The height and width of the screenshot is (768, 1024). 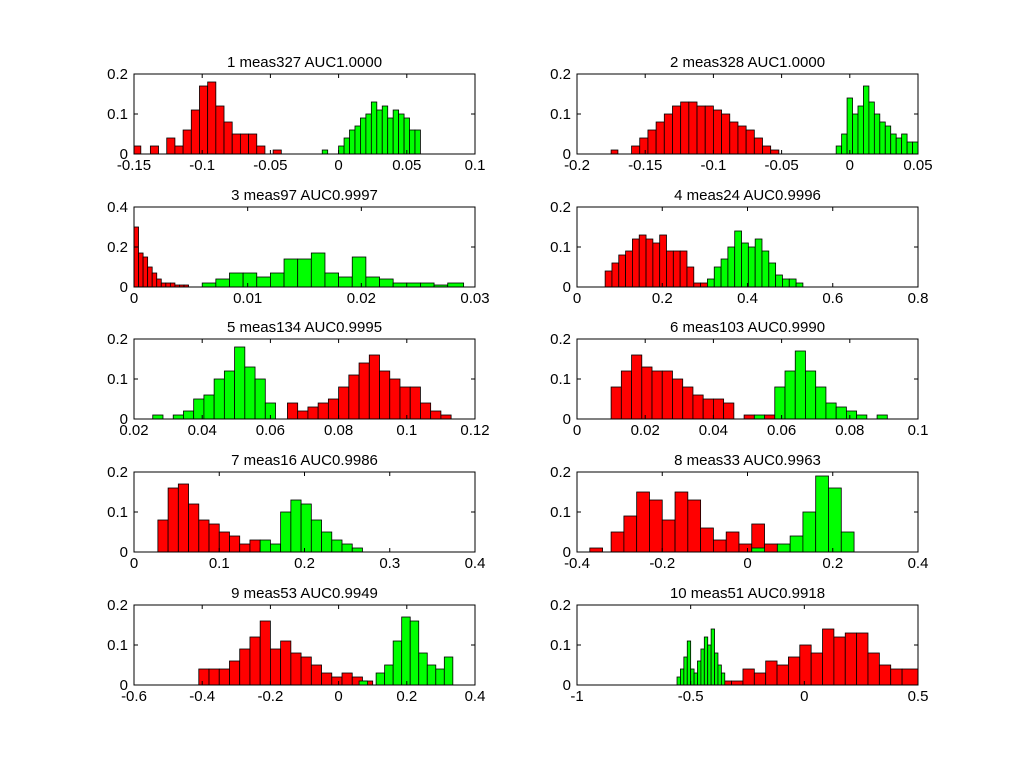 I want to click on x-tick-label: 0.4, so click(x=475, y=563).